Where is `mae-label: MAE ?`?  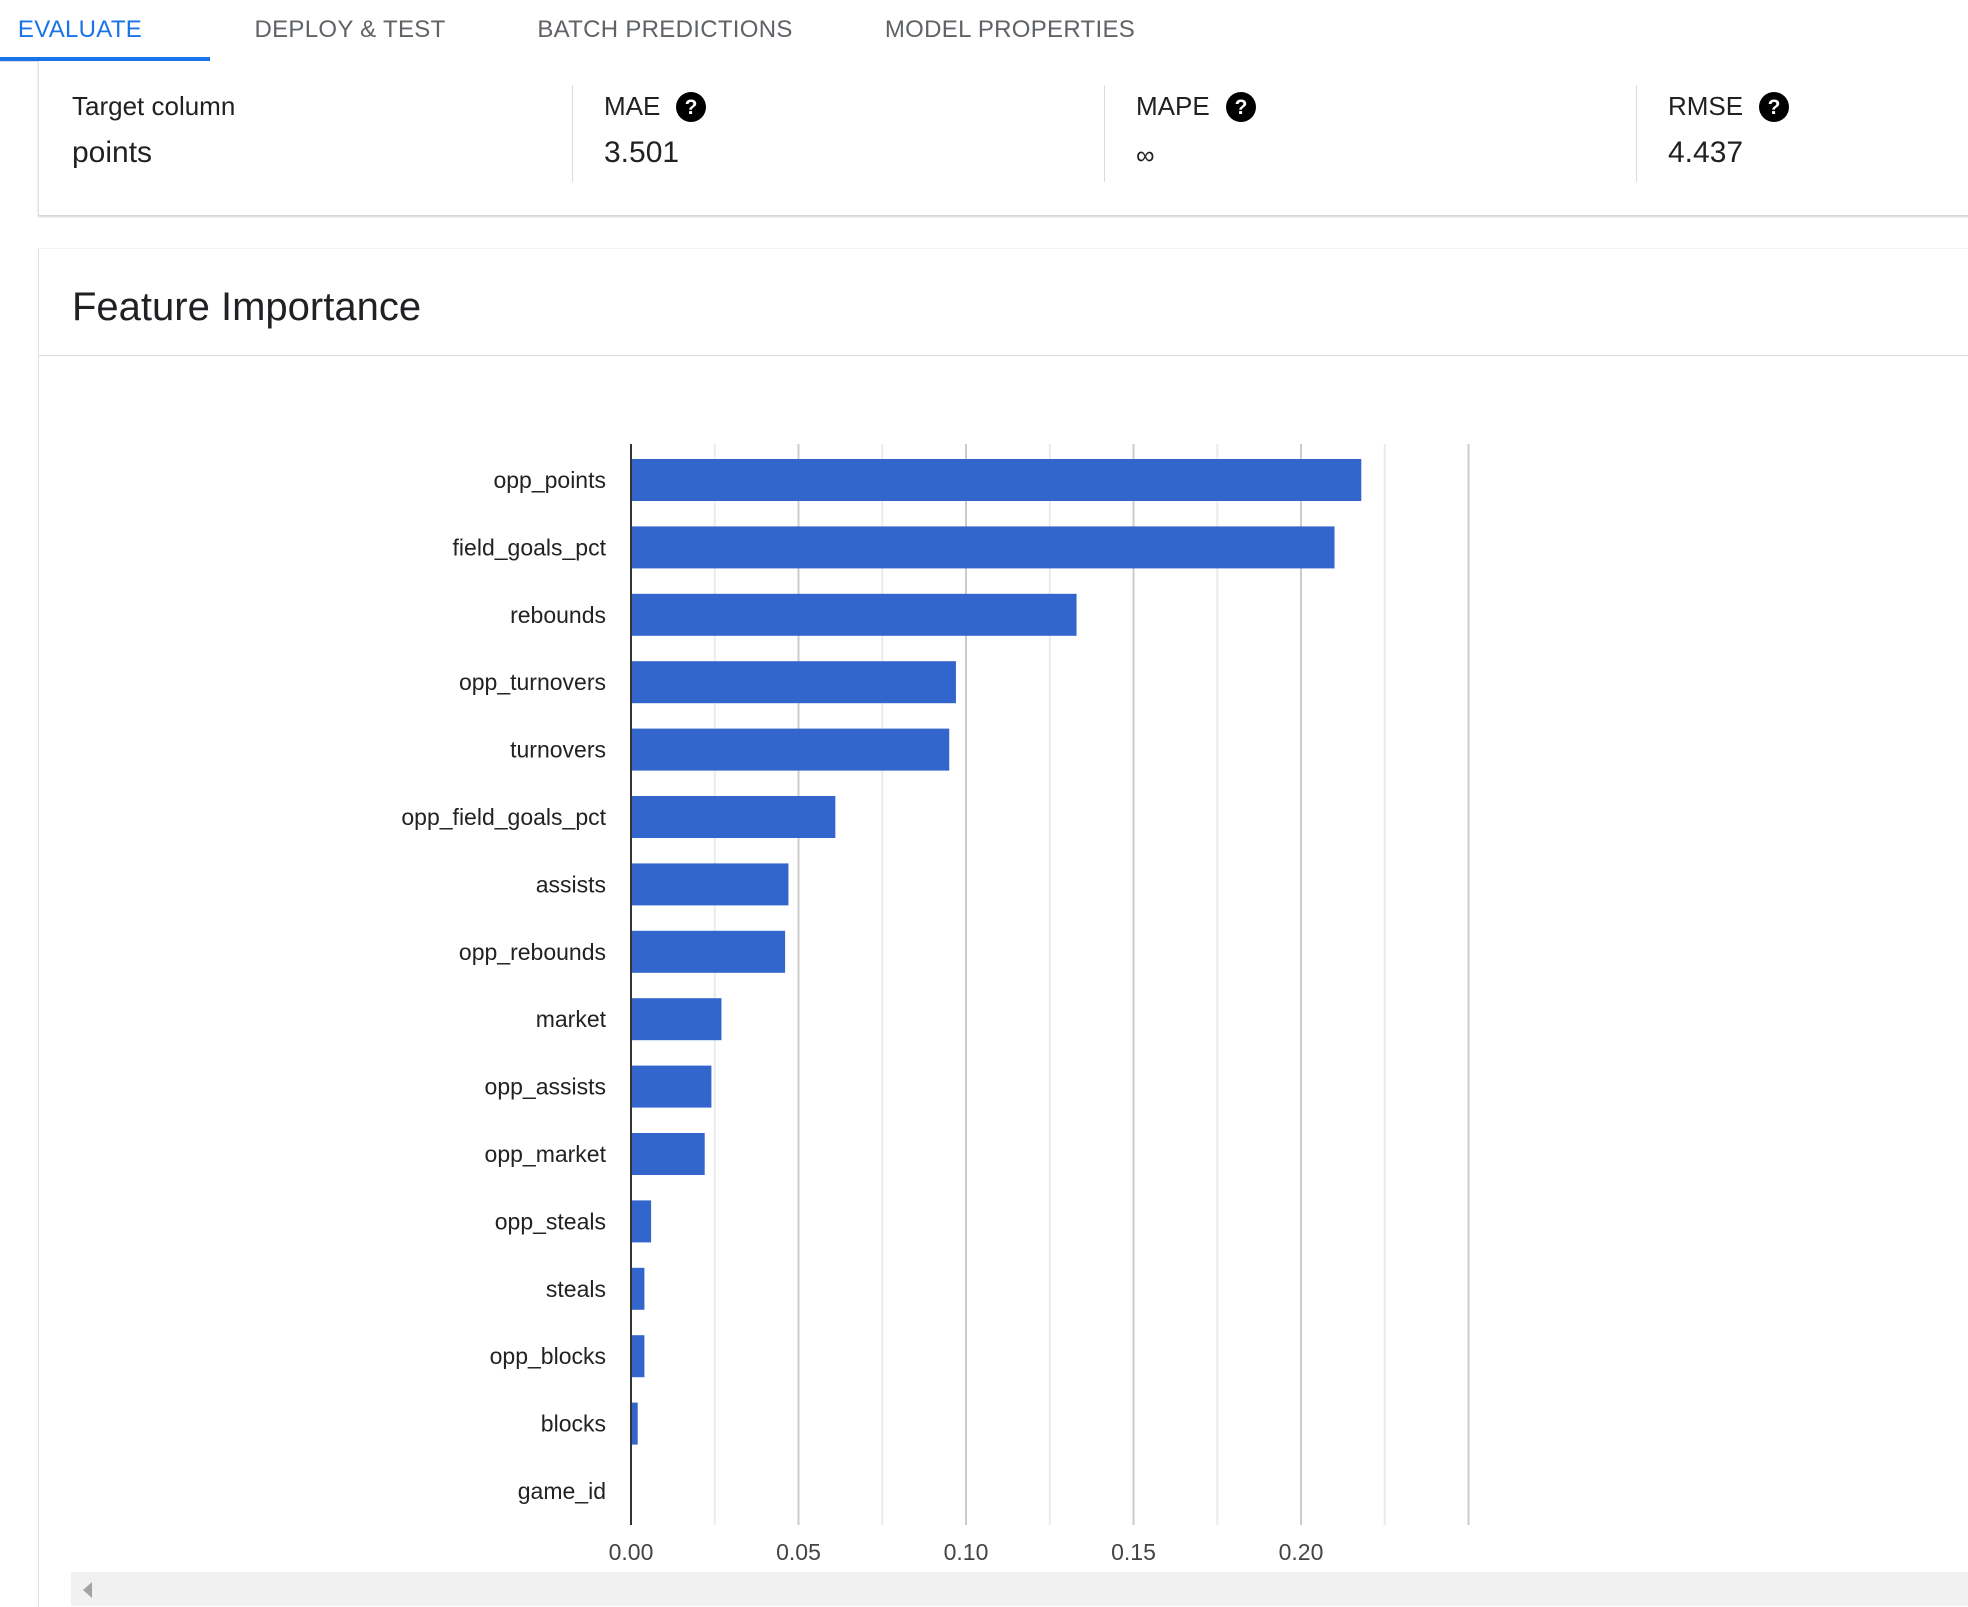
mae-label: MAE ? is located at coordinates (655, 106).